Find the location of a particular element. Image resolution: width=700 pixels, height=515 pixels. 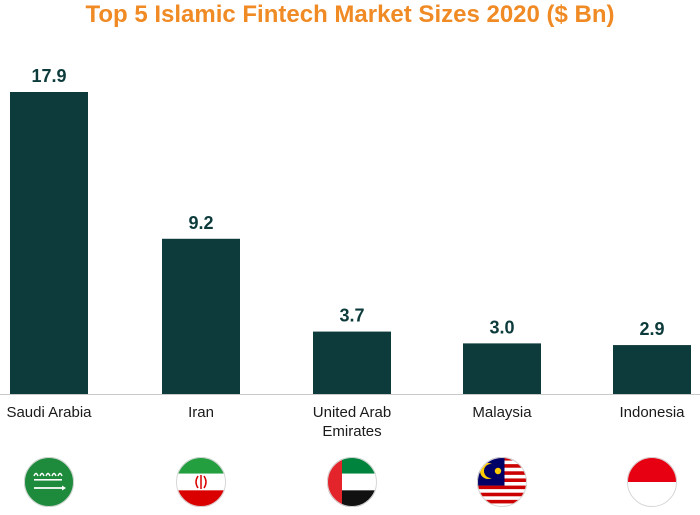

category-label-line: Saudi Arabia is located at coordinates (49, 412).